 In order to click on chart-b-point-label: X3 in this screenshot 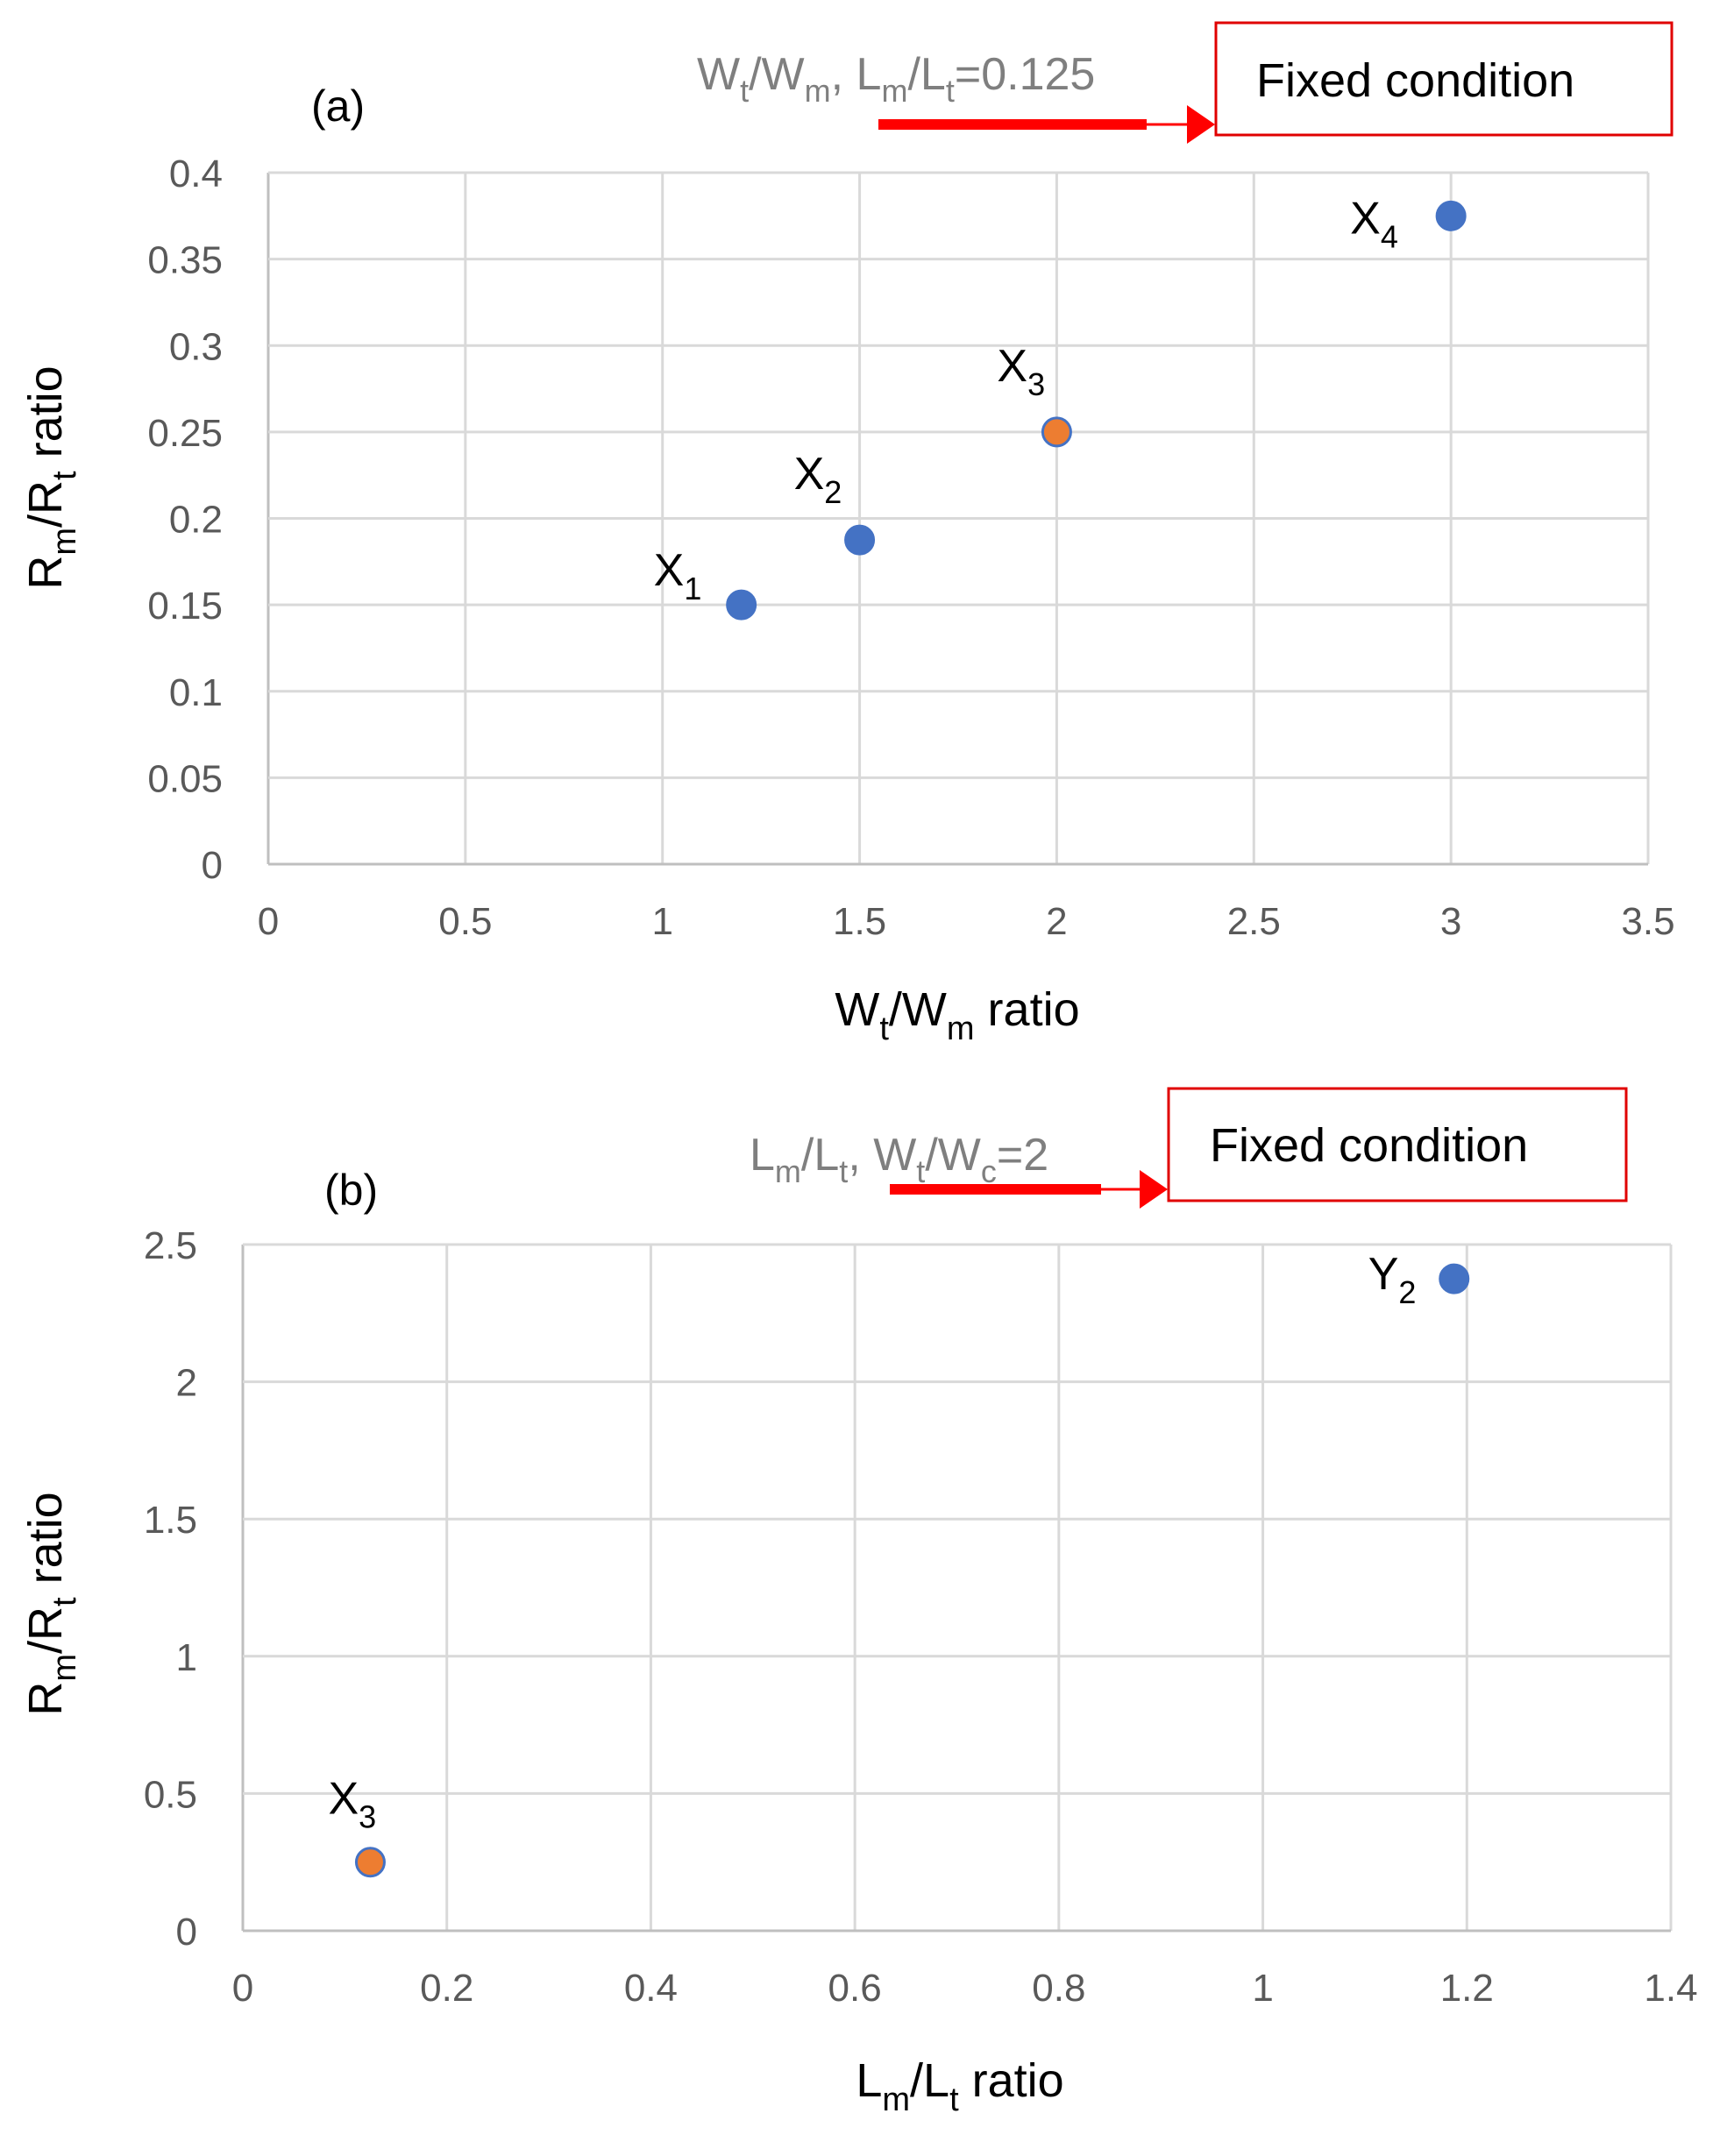, I will do `click(352, 1805)`.